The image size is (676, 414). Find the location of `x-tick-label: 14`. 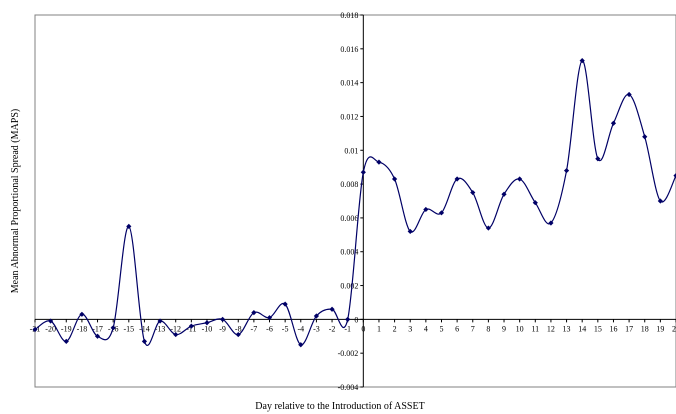

x-tick-label: 14 is located at coordinates (582, 328).